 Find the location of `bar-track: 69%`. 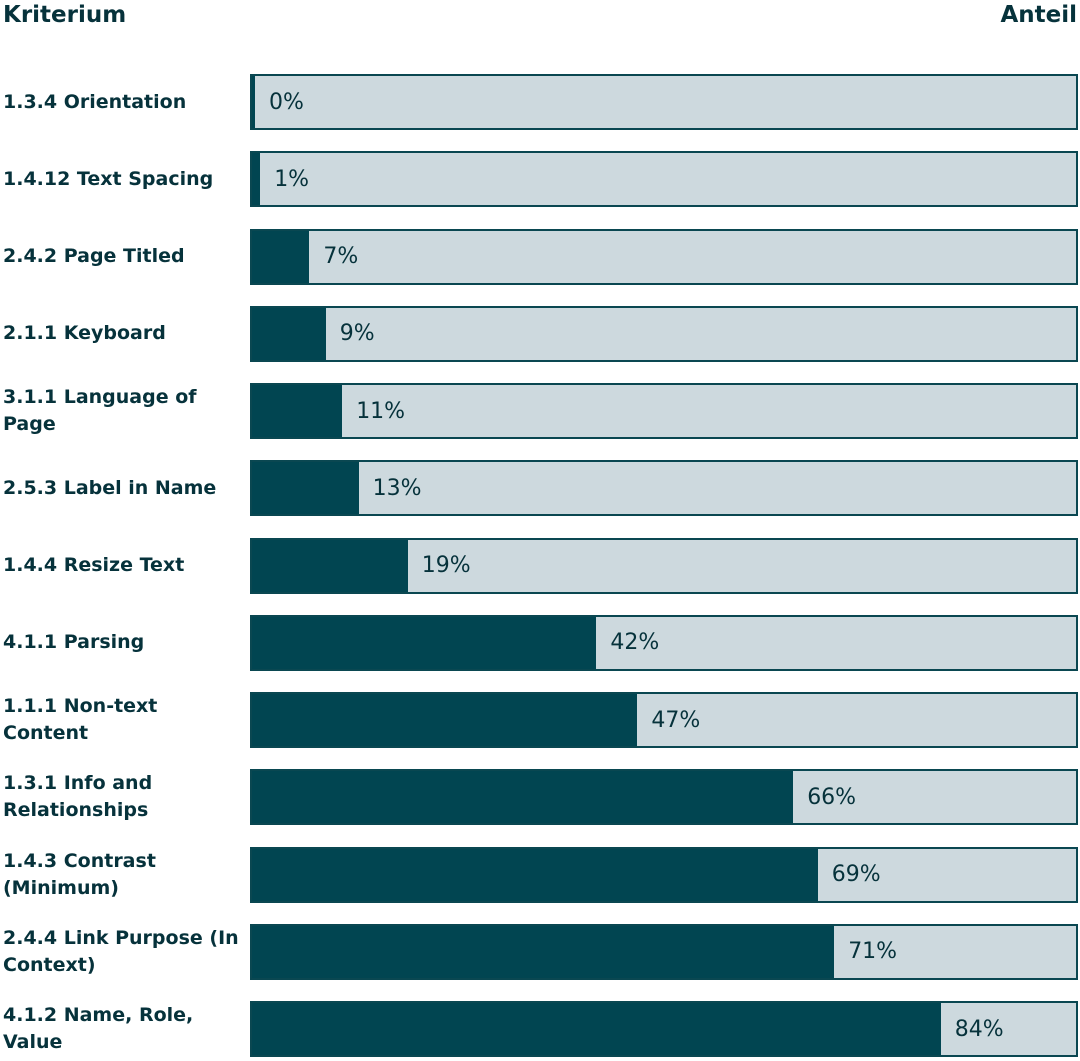

bar-track: 69% is located at coordinates (664, 874).